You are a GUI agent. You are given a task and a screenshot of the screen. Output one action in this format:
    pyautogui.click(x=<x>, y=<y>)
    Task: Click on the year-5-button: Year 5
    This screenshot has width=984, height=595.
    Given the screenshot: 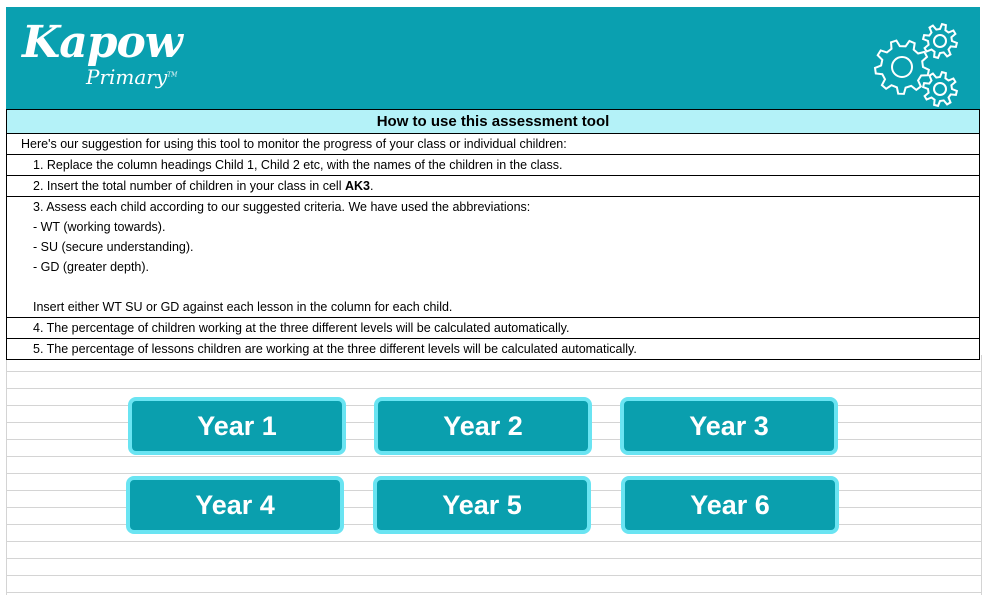 What is the action you would take?
    pyautogui.click(x=482, y=505)
    